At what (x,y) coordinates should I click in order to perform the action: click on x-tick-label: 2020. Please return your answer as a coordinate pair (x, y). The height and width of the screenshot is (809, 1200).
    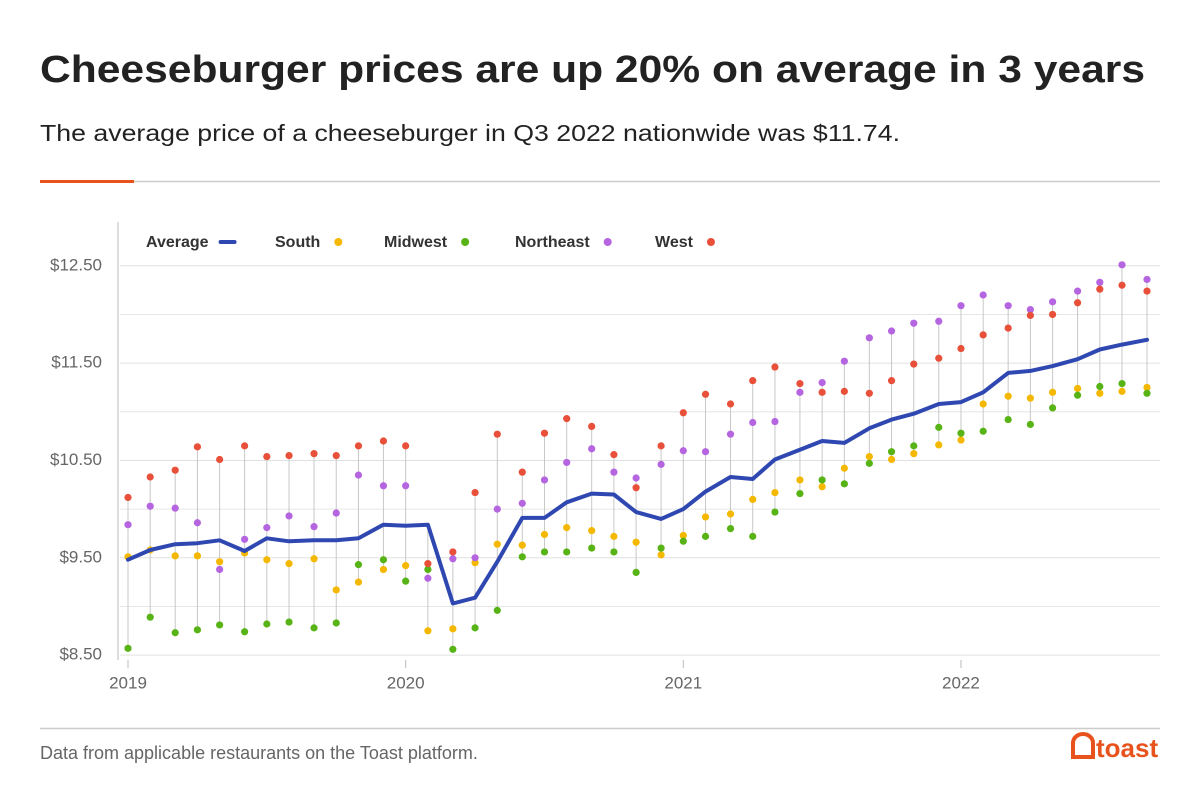
    Looking at the image, I should click on (406, 682).